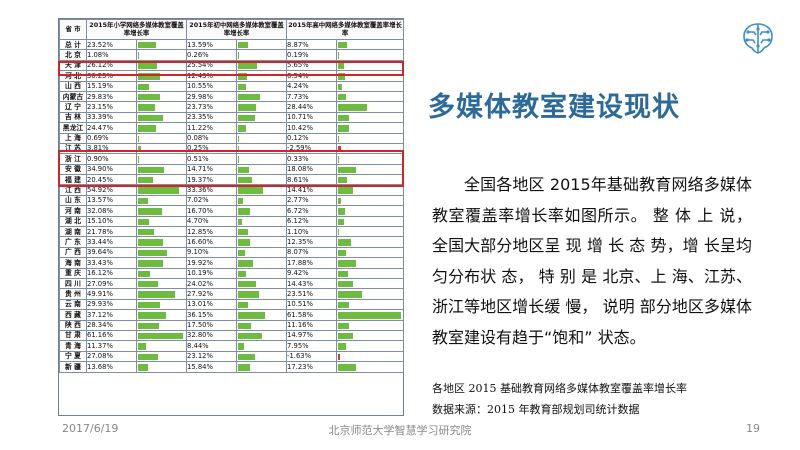  I want to click on header-province: 省 市, so click(73, 29).